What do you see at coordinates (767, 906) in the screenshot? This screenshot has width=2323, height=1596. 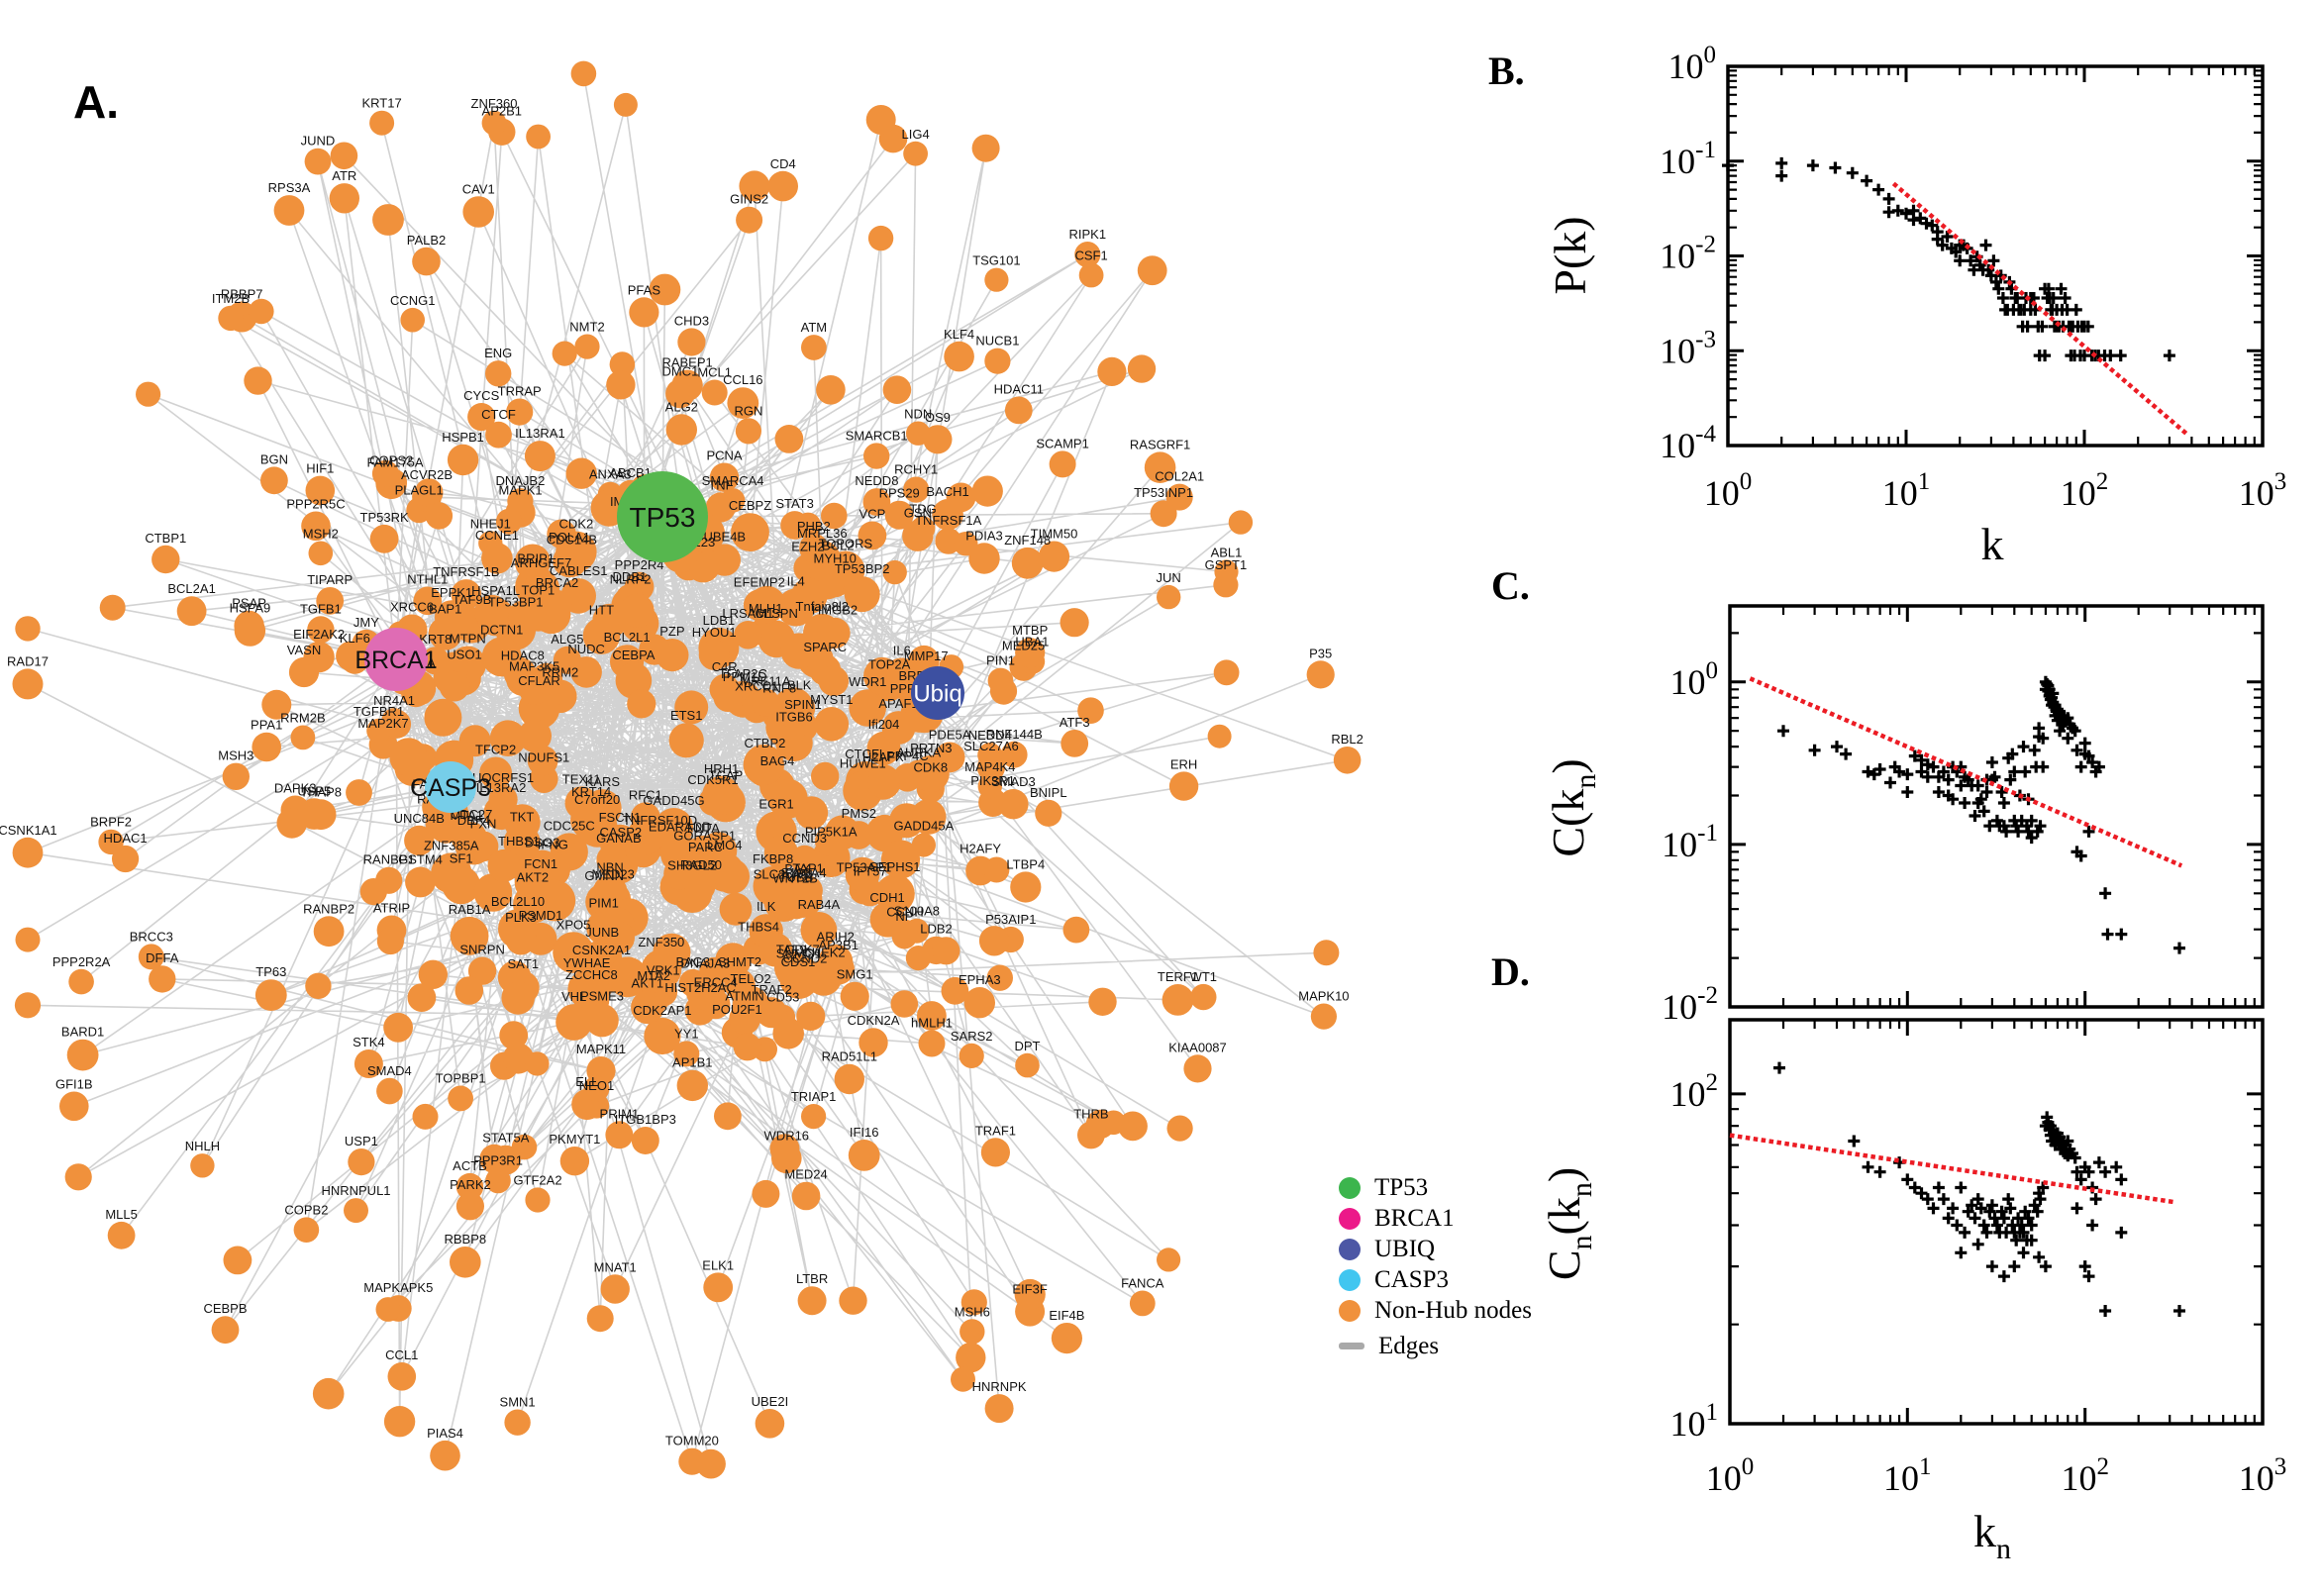 I see `network-node-label: ILK` at bounding box center [767, 906].